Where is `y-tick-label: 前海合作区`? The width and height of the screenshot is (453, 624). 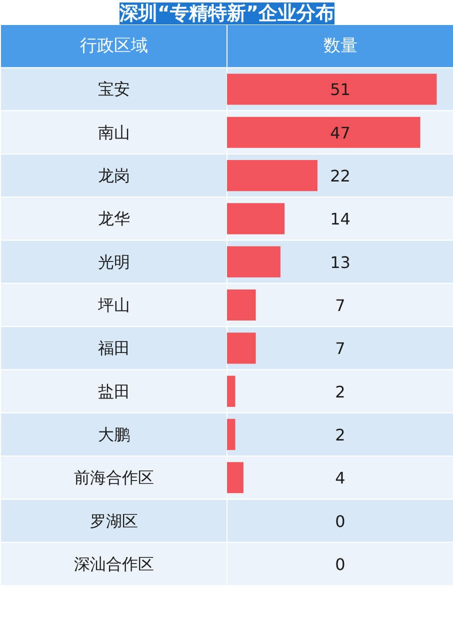 y-tick-label: 前海合作区 is located at coordinates (114, 478).